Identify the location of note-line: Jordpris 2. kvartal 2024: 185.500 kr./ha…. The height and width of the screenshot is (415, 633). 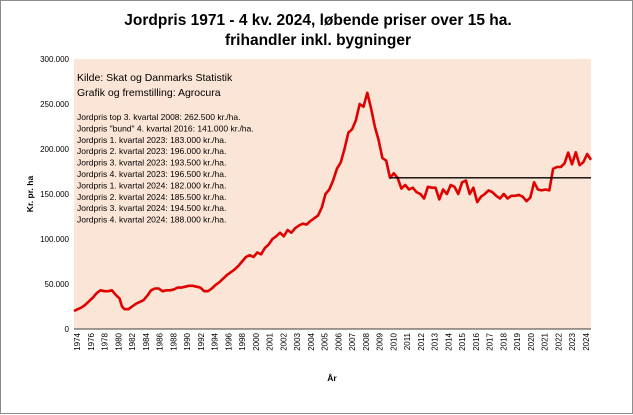
(151, 197).